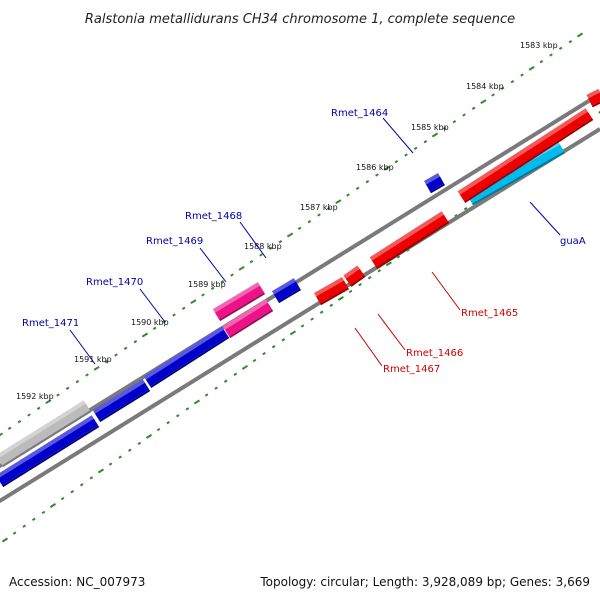 This screenshot has width=600, height=600. I want to click on gene-feature-rmet-1471-top-face, so click(47, 446).